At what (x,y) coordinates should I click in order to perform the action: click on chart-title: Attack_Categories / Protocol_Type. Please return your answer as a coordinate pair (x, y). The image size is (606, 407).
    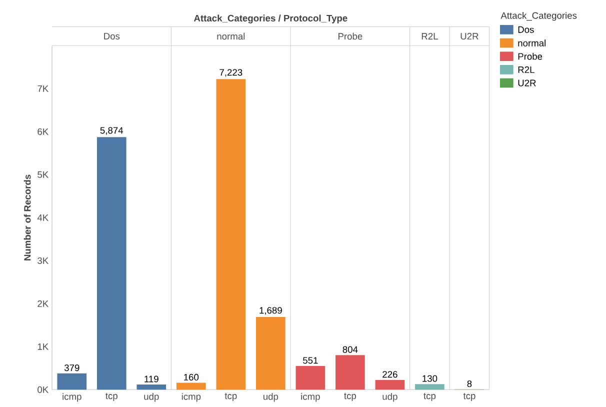
    Looking at the image, I should click on (271, 19).